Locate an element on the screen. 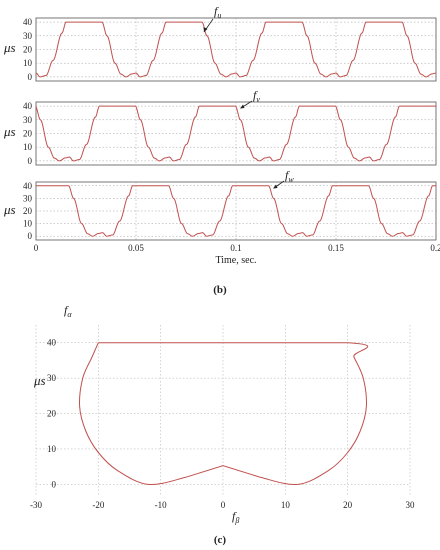 This screenshot has height=550, width=440. panel-fv-grid is located at coordinates (236, 133).